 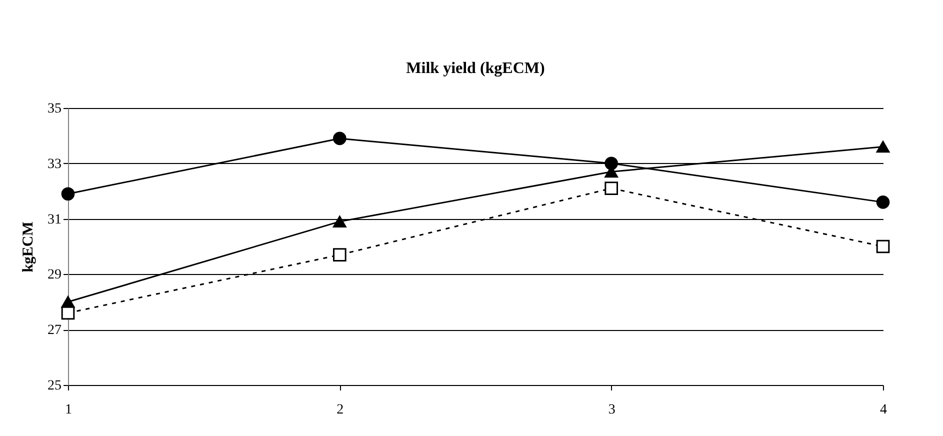 What do you see at coordinates (55, 109) in the screenshot?
I see `y-tick-label: 35` at bounding box center [55, 109].